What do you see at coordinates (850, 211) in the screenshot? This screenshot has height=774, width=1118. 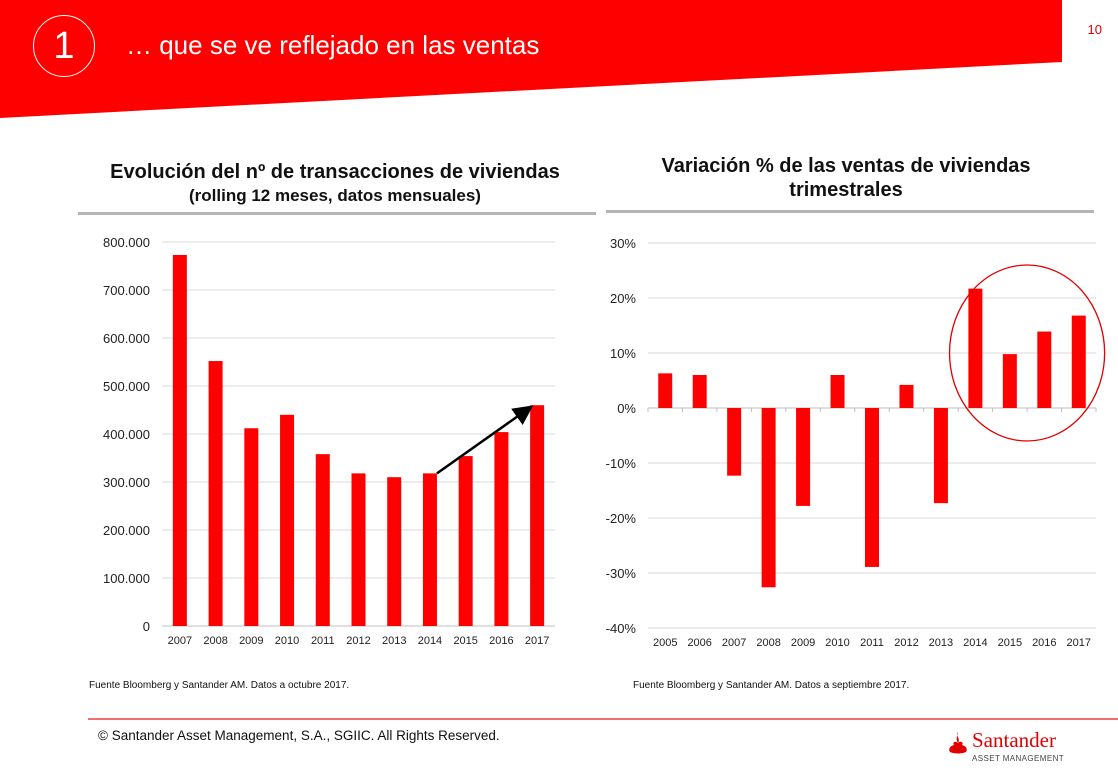 I see `right-title-rule` at bounding box center [850, 211].